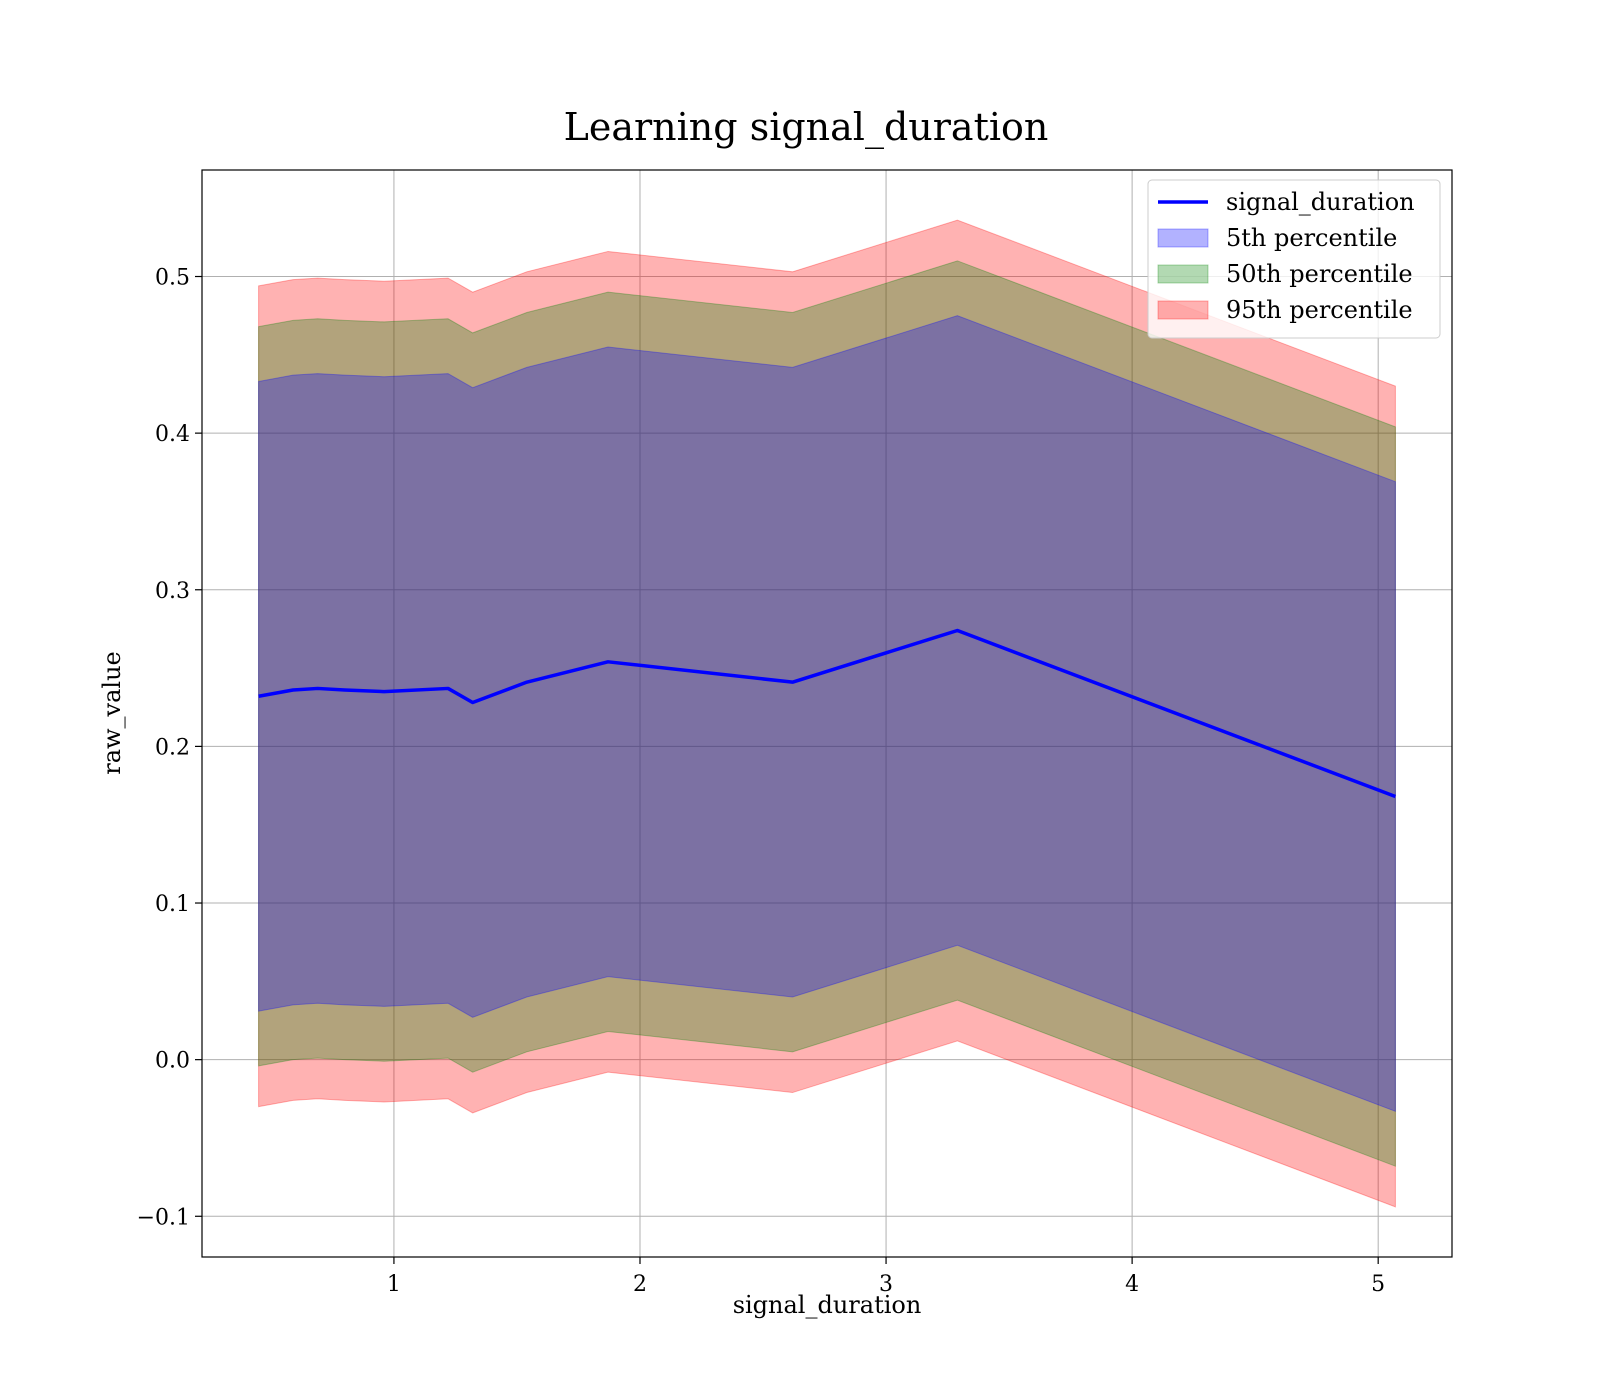 This screenshot has height=1400, width=1600. Describe the element at coordinates (172, 904) in the screenshot. I see `y-tick-label: 0.1` at that location.